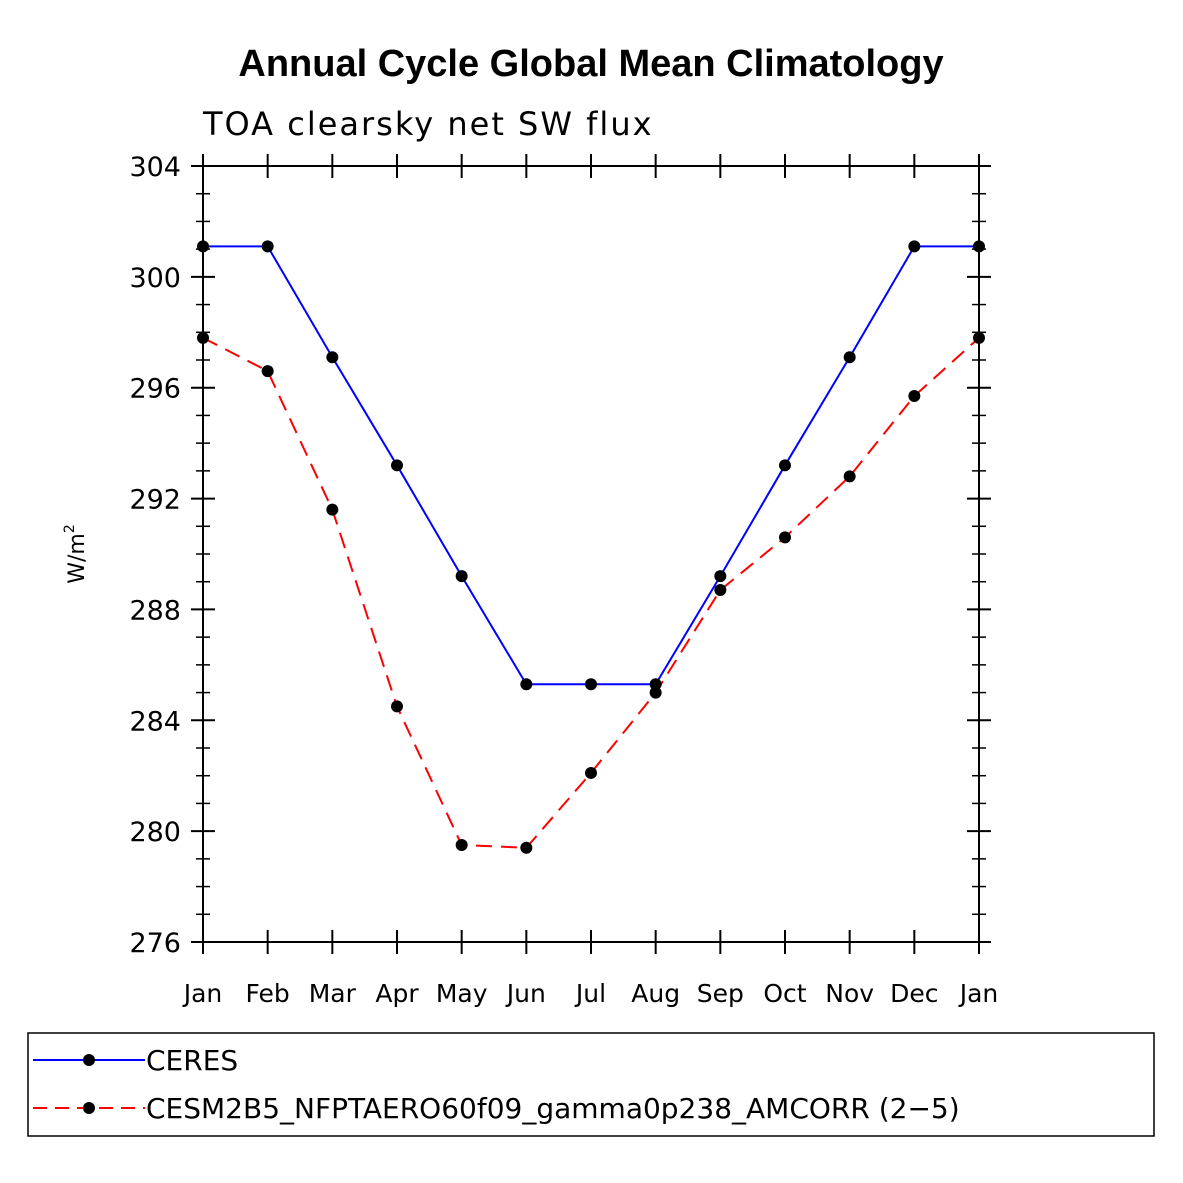  Describe the element at coordinates (155, 832) in the screenshot. I see `y-tick-label: 280` at that location.